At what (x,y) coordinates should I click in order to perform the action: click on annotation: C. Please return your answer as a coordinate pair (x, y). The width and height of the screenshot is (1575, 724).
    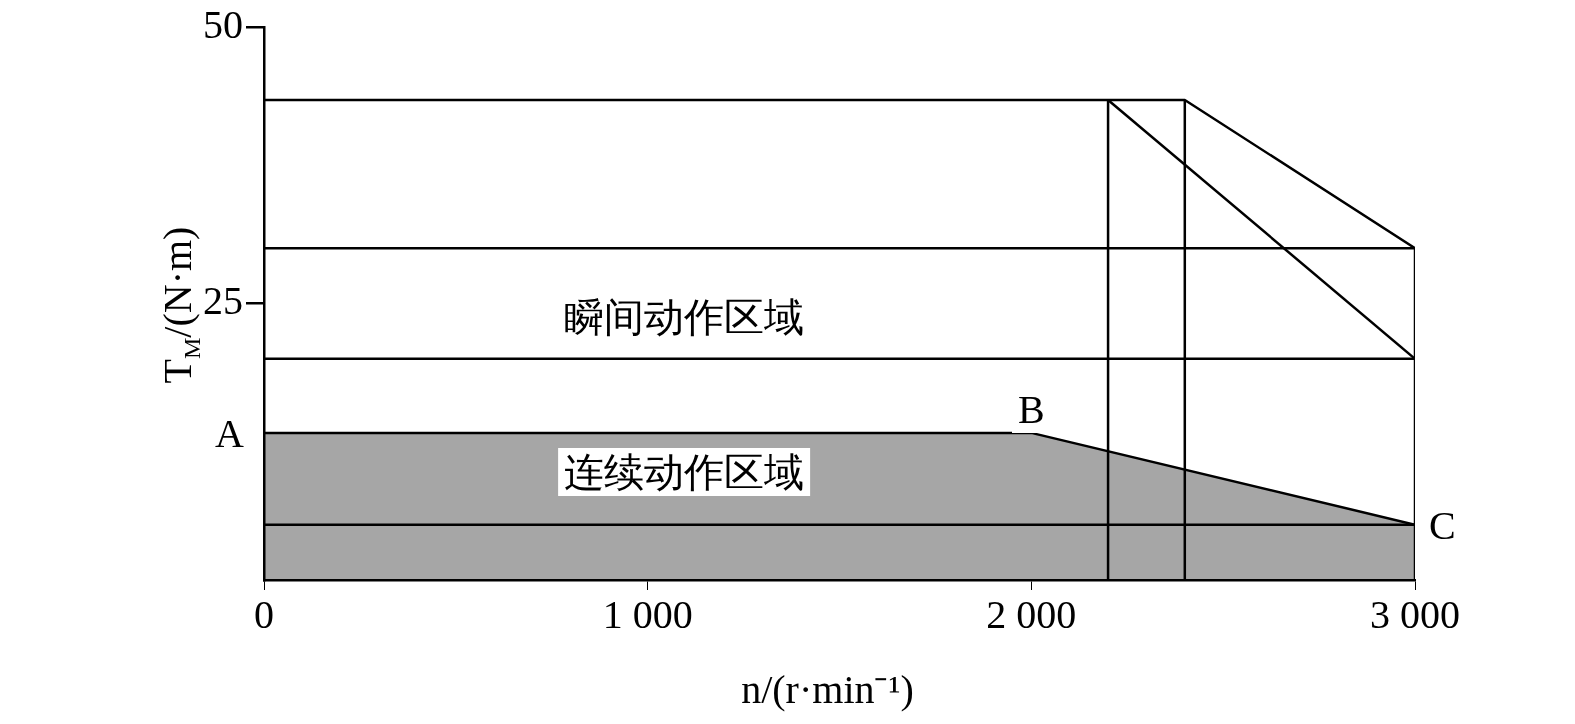
    Looking at the image, I should click on (1442, 525).